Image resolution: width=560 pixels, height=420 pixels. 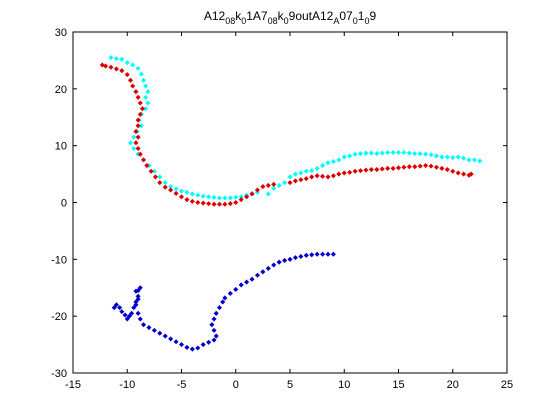 What do you see at coordinates (238, 16) in the screenshot?
I see `title-part: k` at bounding box center [238, 16].